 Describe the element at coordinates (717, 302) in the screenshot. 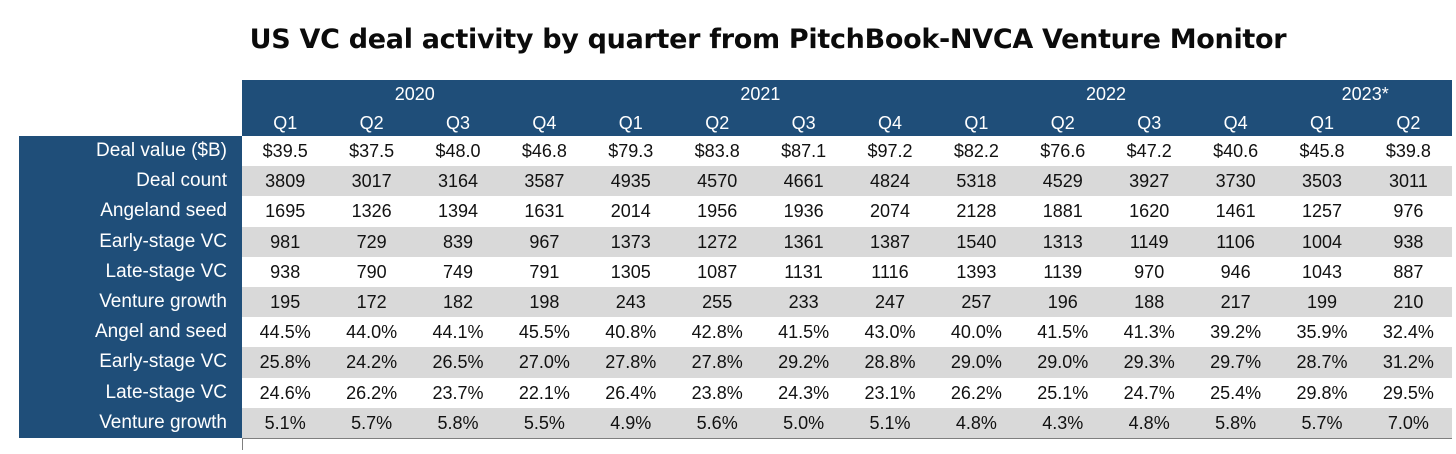

I see `table-cell: 255` at that location.